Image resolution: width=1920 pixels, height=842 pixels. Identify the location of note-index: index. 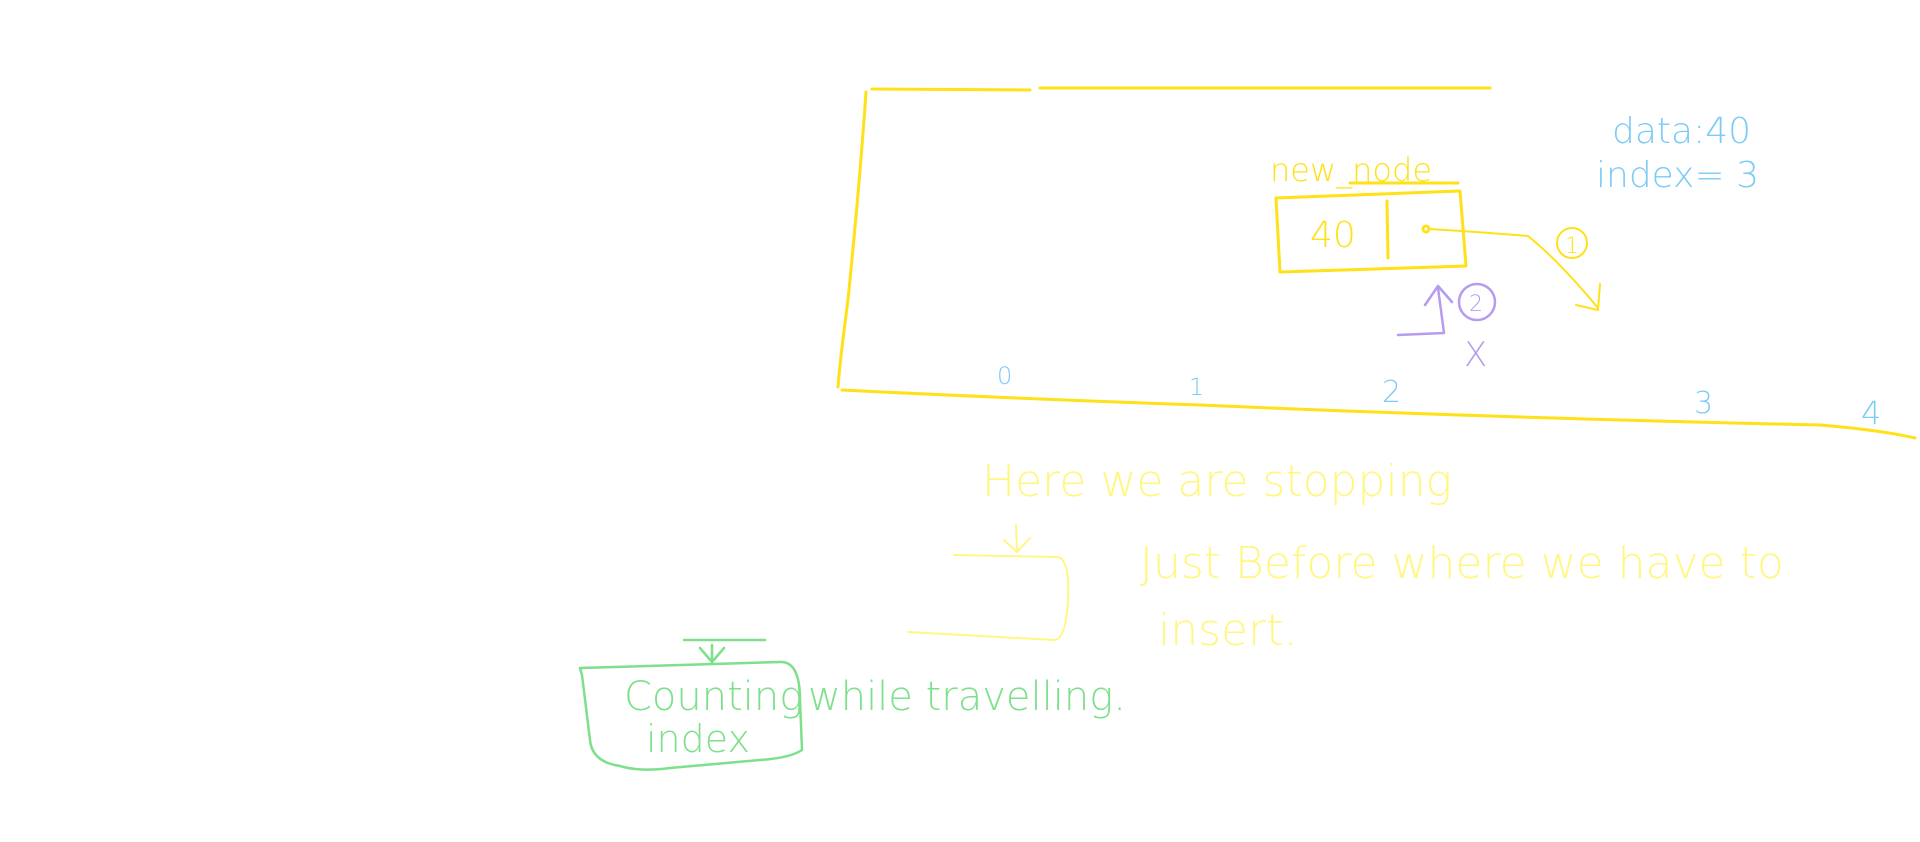
(698, 739).